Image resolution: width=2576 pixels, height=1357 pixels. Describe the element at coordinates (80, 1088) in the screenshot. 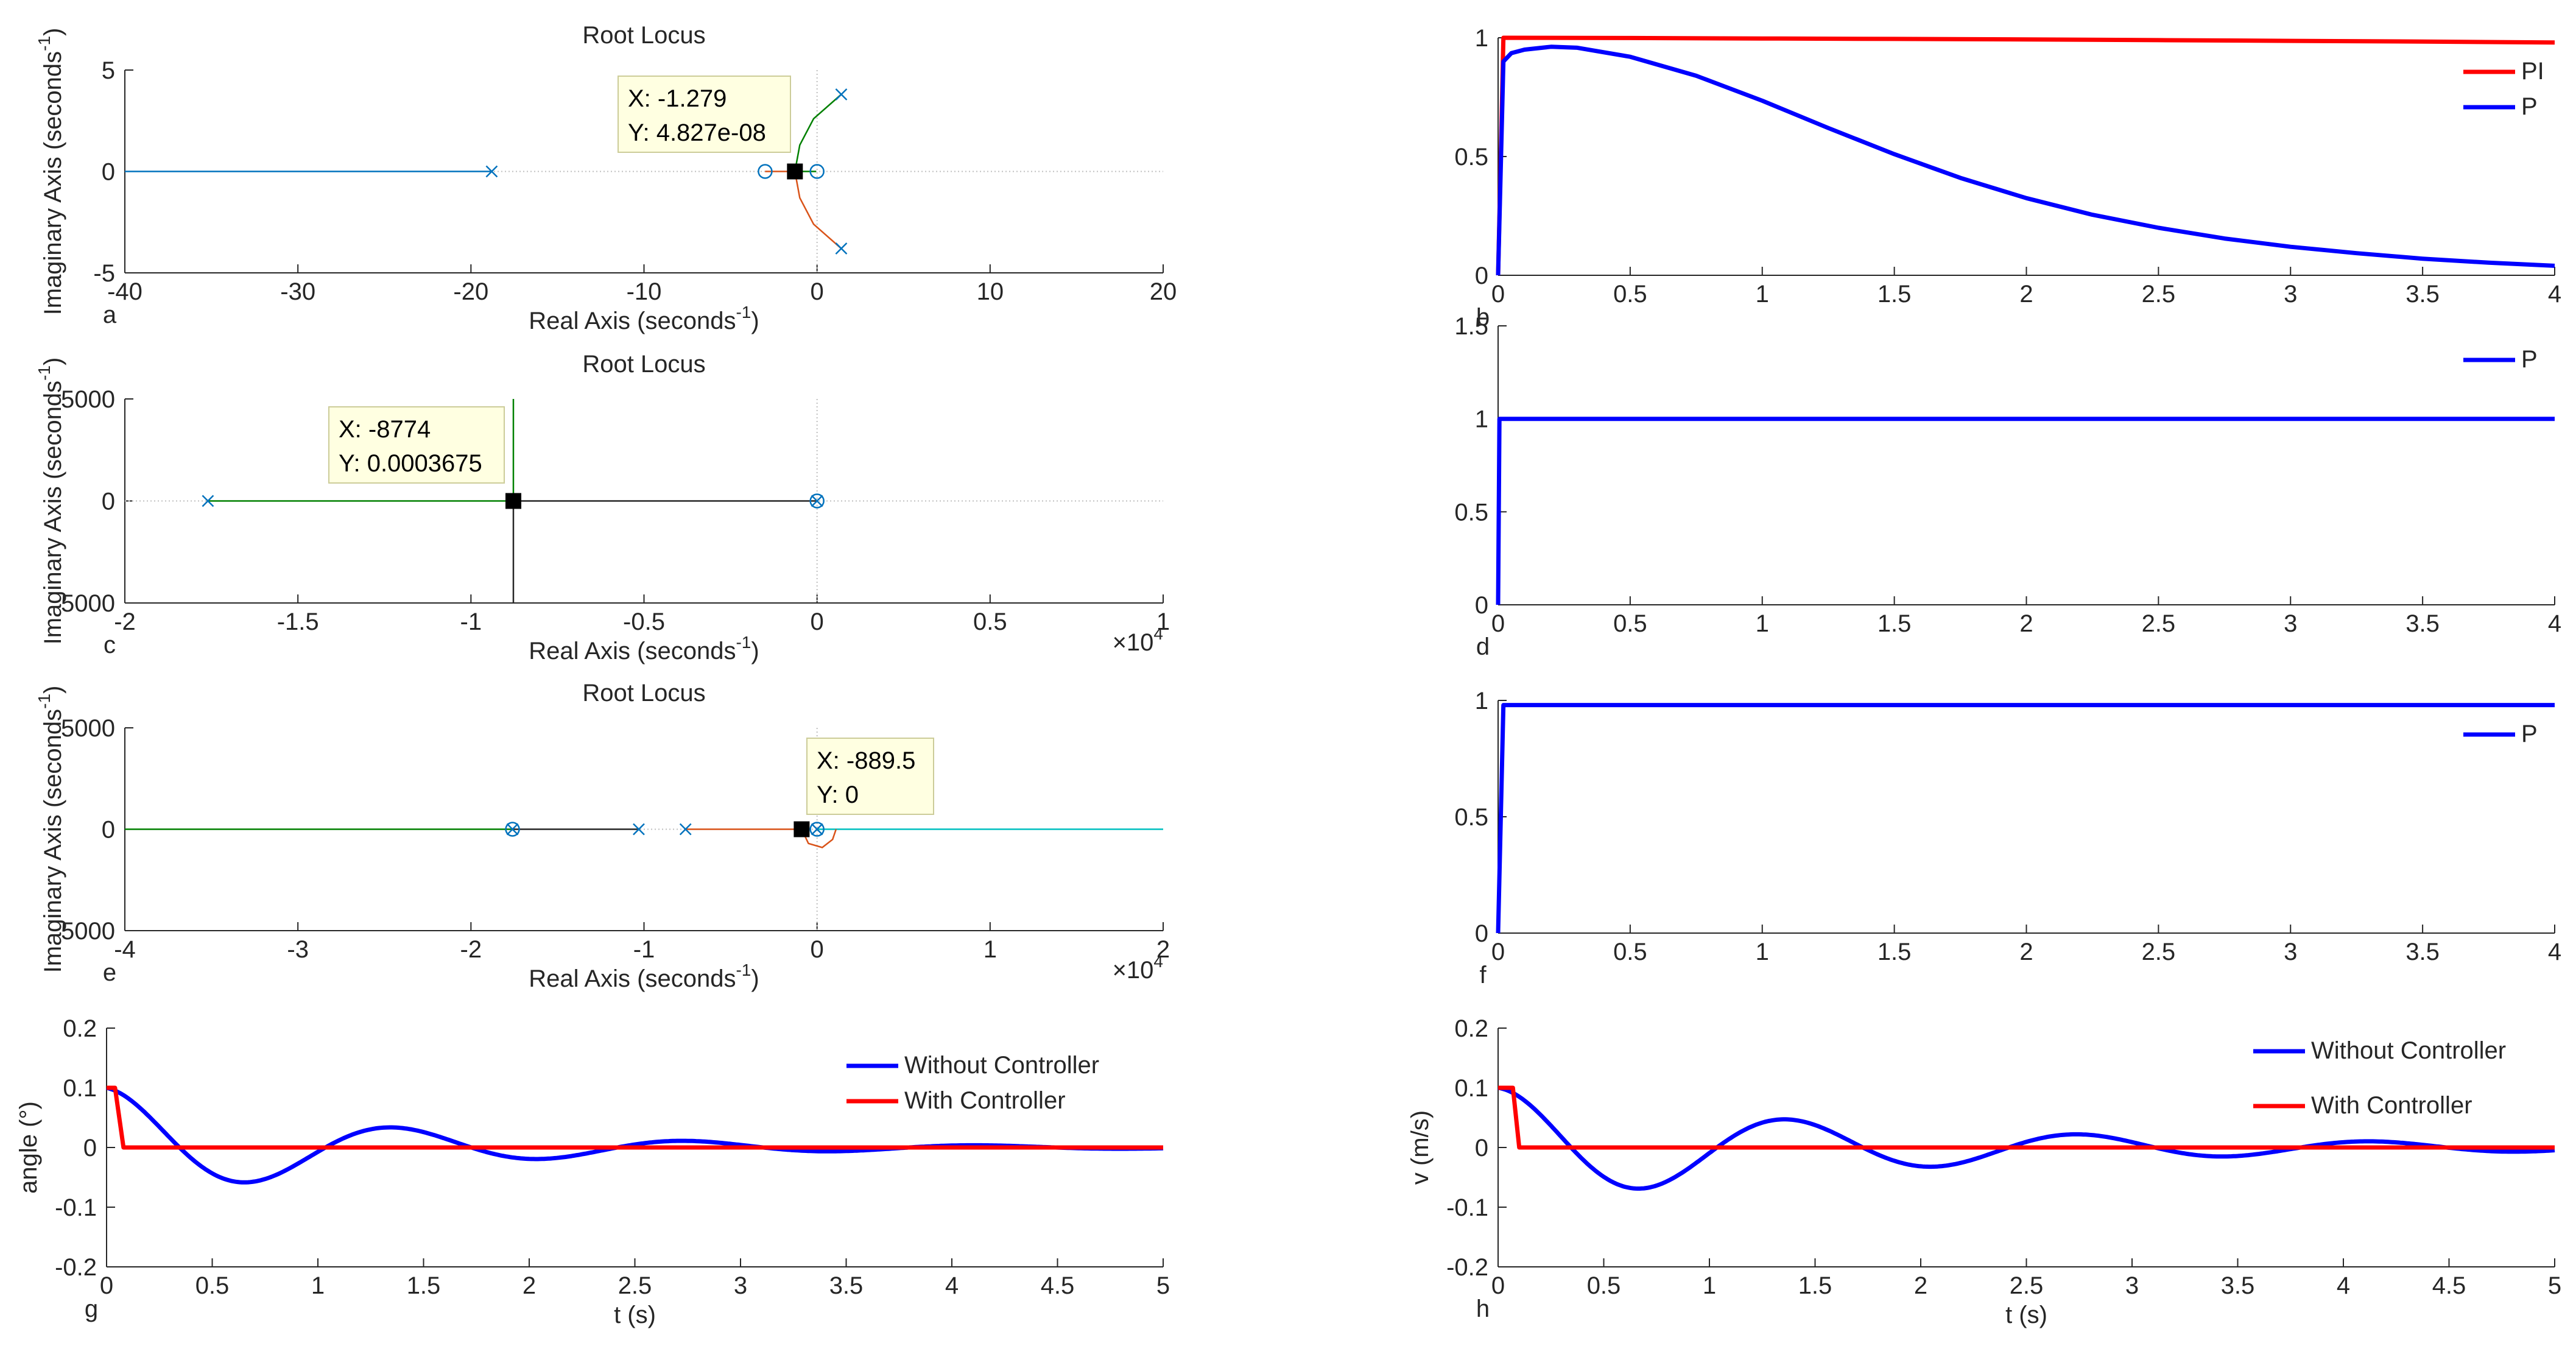

I see `y-tick-label: 0.1` at that location.